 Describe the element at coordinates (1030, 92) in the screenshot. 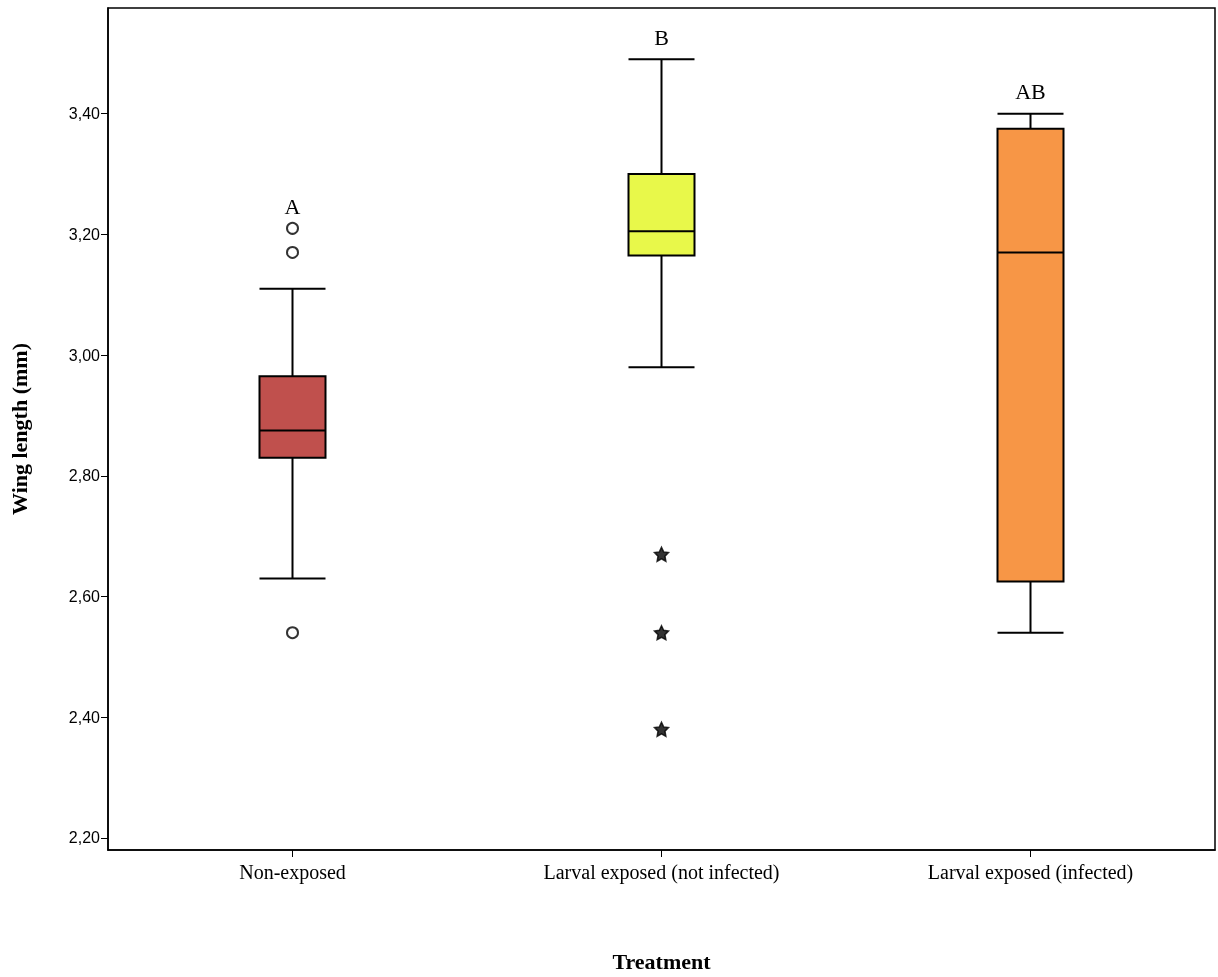

I see `annotation: AB` at that location.